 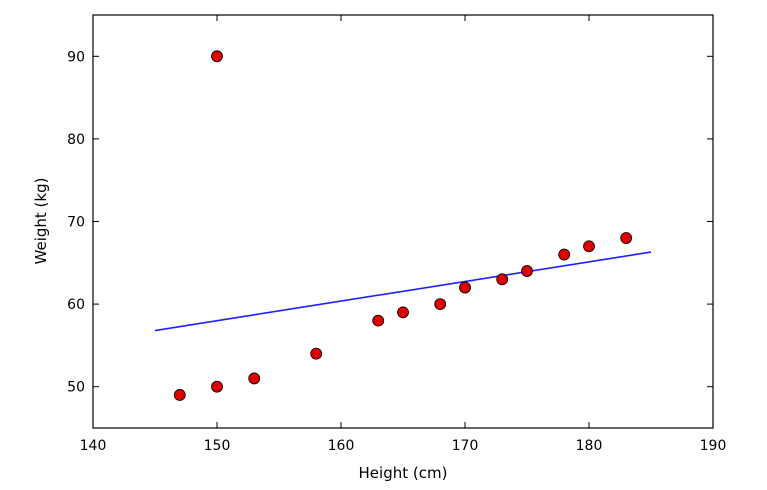 I want to click on y-tick-label-4: 90, so click(x=76, y=57).